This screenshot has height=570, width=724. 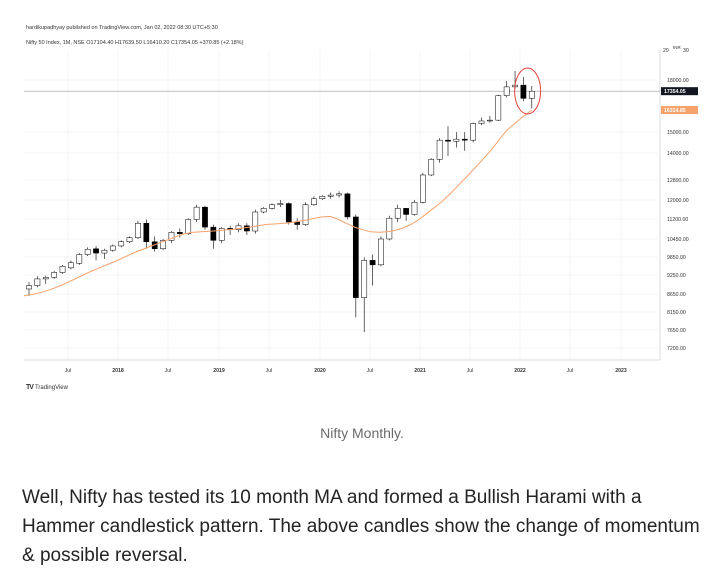 I want to click on y-tick-label: 9850.00, so click(x=676, y=258).